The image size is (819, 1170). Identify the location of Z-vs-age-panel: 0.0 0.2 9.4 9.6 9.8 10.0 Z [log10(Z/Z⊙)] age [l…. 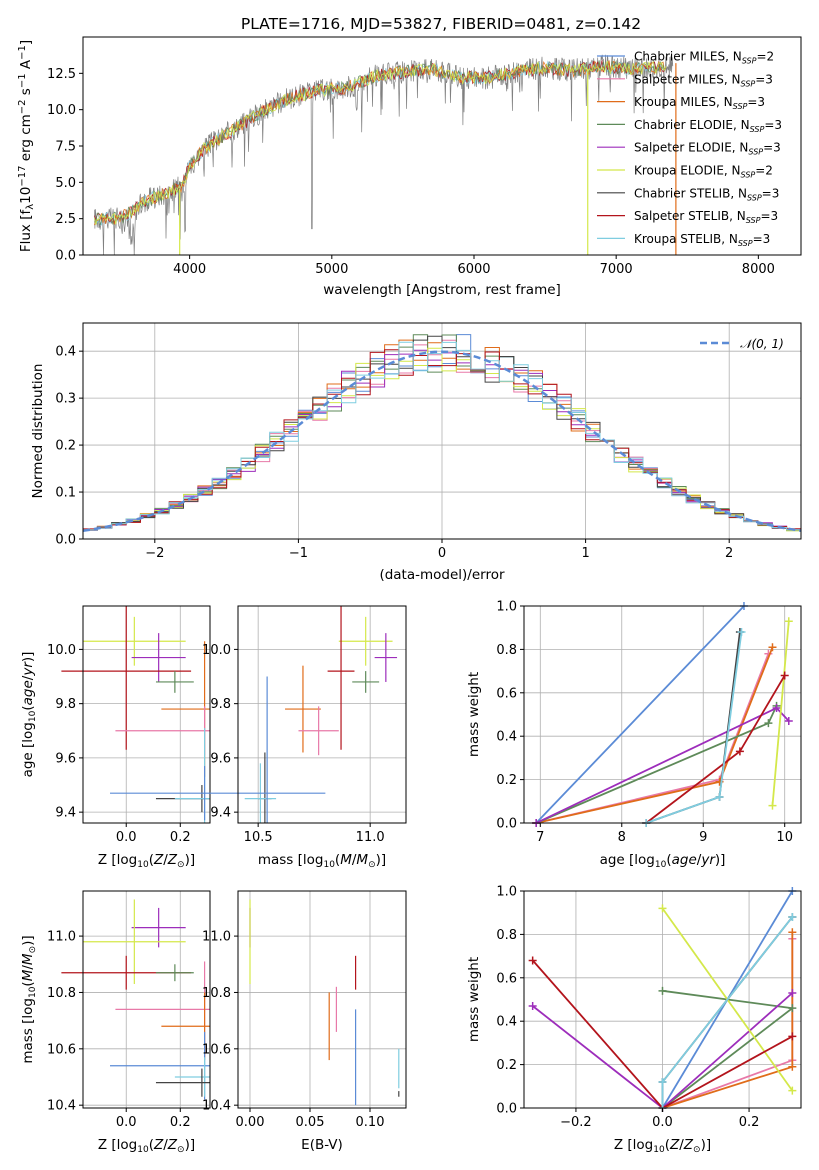
(115, 737).